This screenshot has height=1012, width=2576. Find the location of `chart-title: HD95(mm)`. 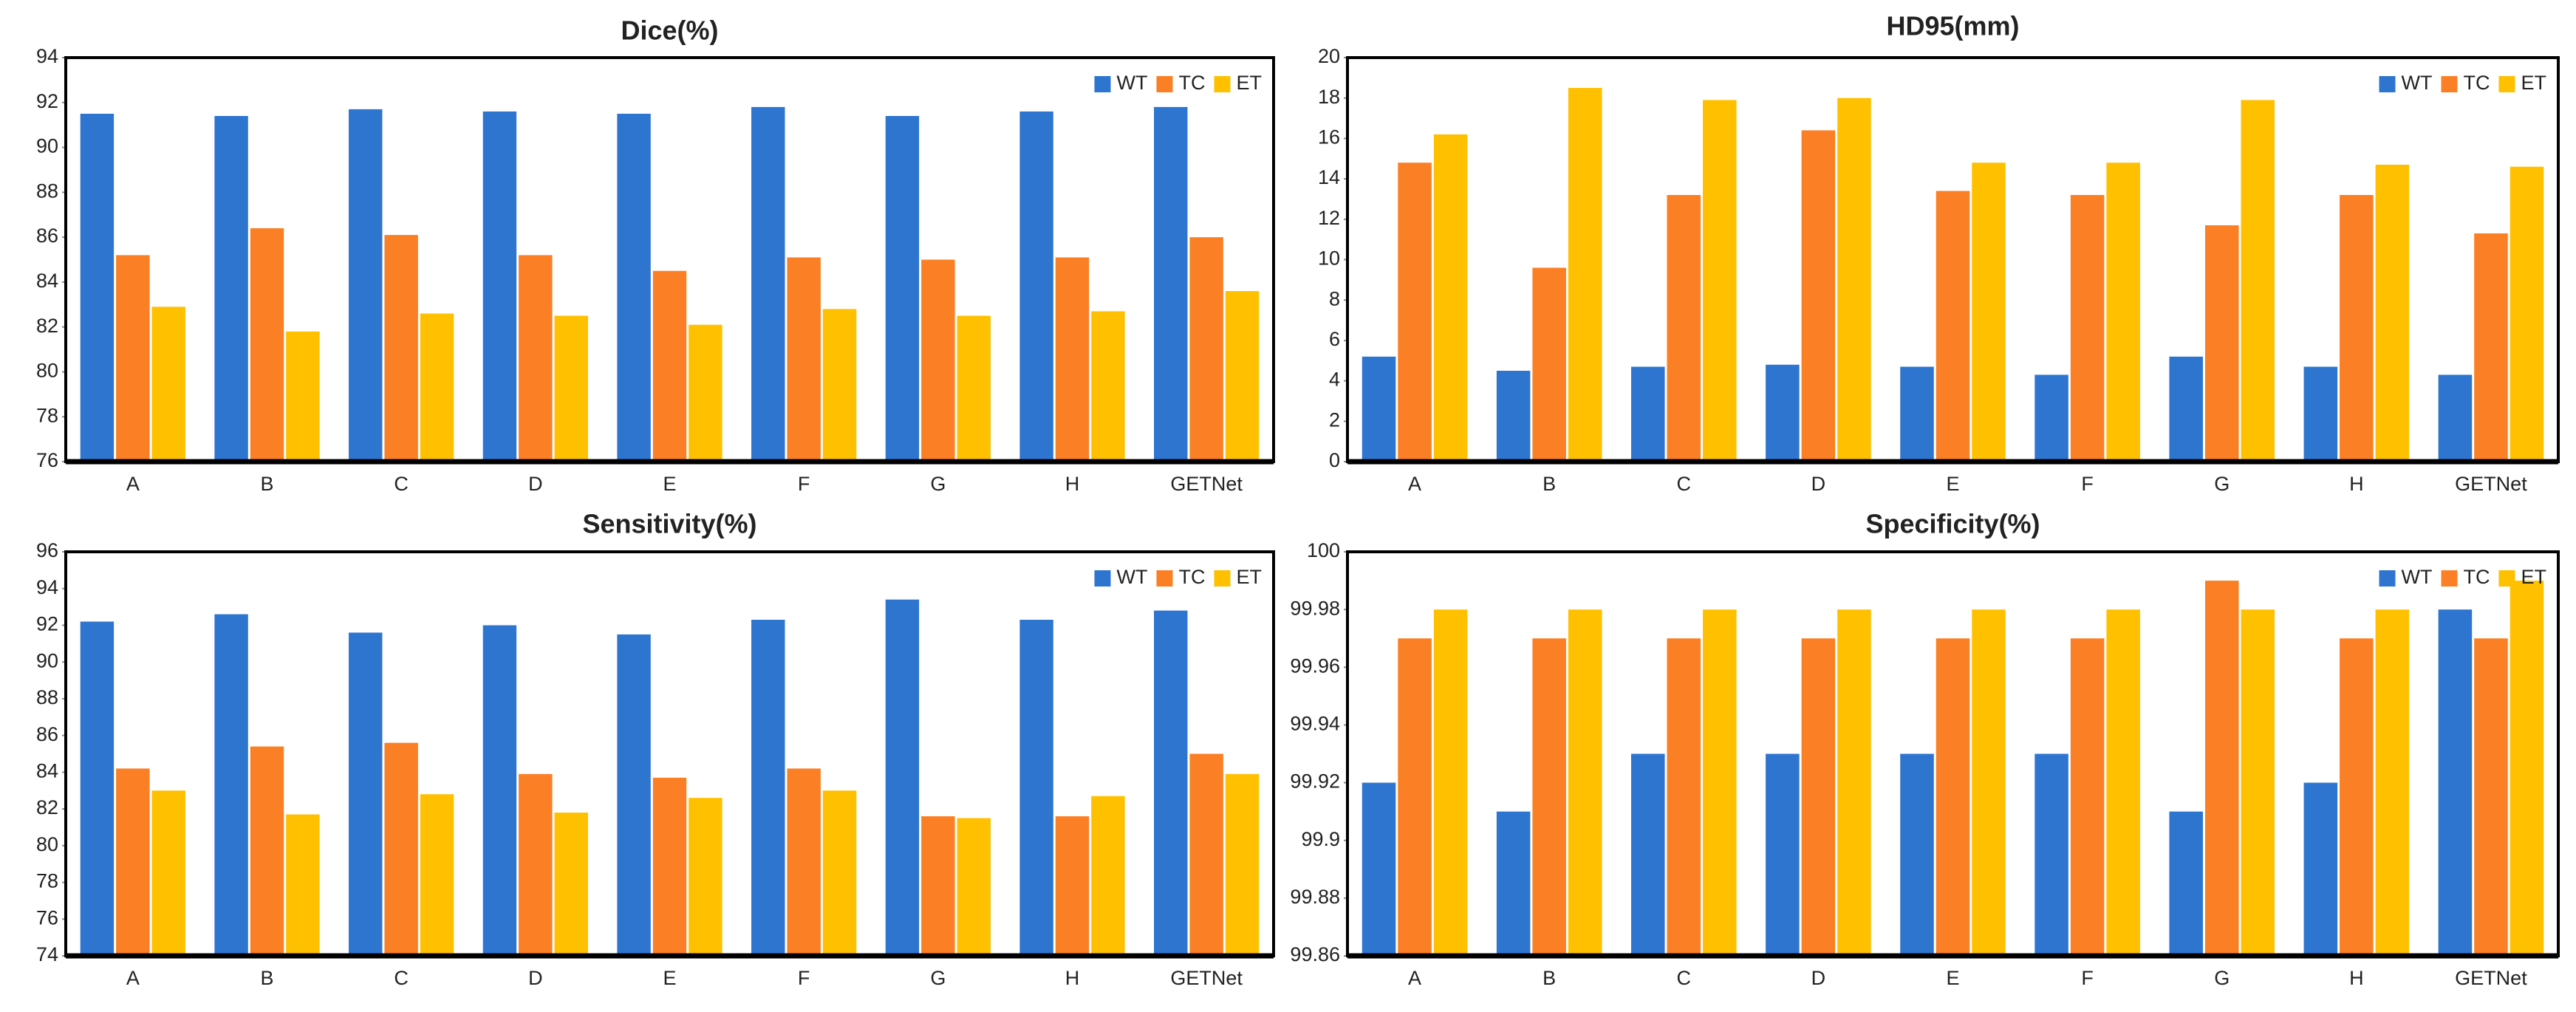

chart-title: HD95(mm) is located at coordinates (1952, 26).